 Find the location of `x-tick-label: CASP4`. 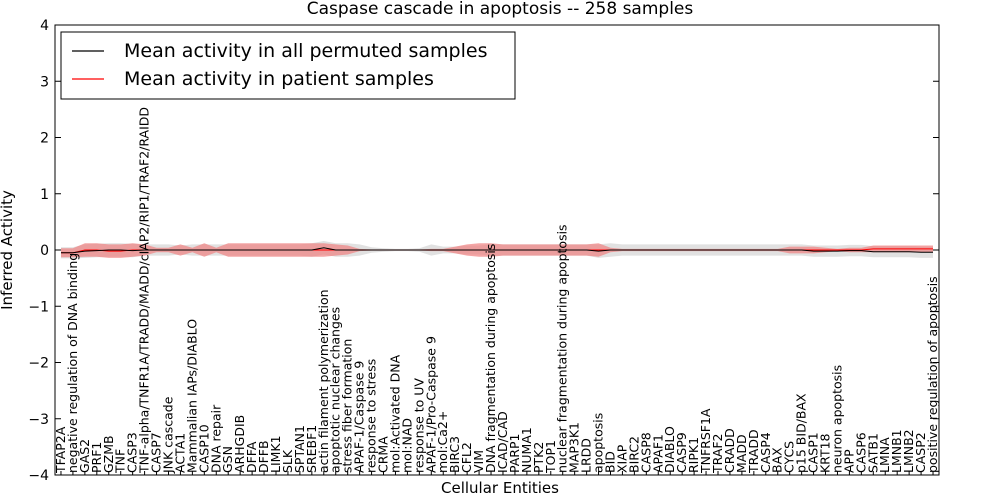

x-tick-label: CASP4 is located at coordinates (765, 452).